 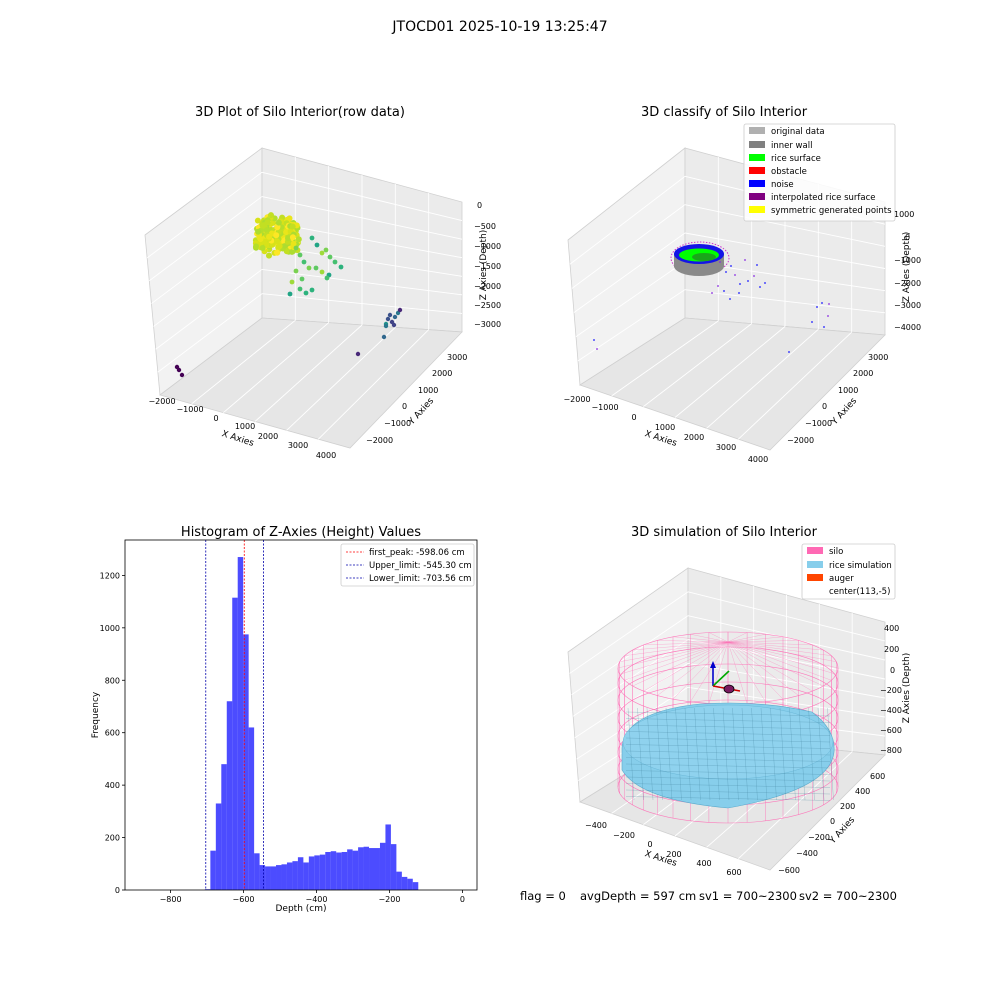 What do you see at coordinates (110, 628) in the screenshot?
I see `hist-y-tick-label: 1000` at bounding box center [110, 628].